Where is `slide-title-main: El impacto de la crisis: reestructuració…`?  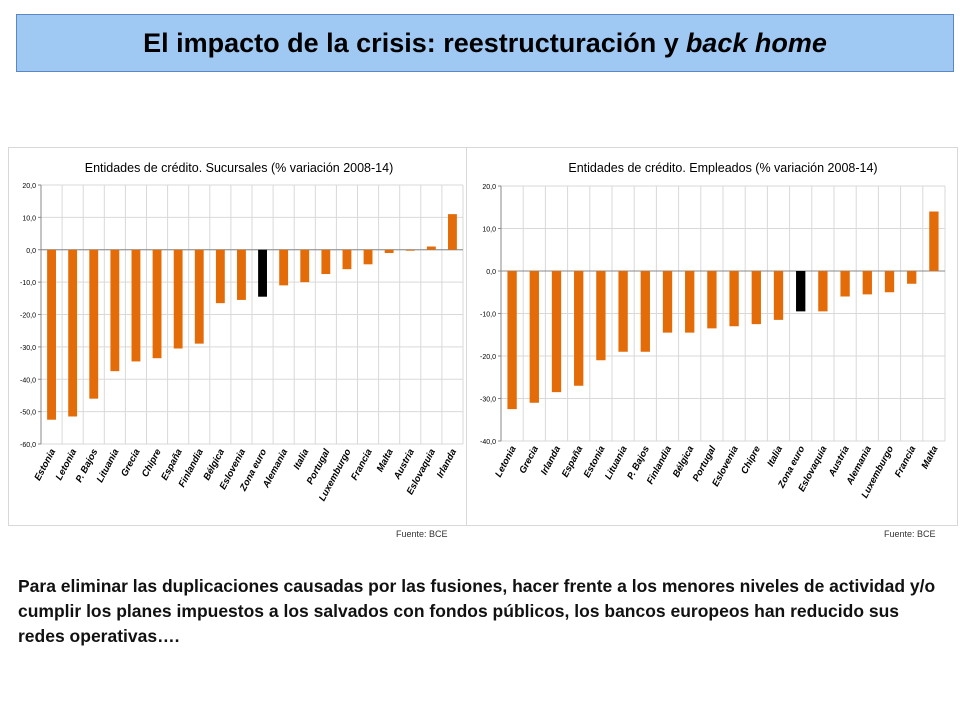 slide-title-main: El impacto de la crisis: reestructuració… is located at coordinates (411, 42).